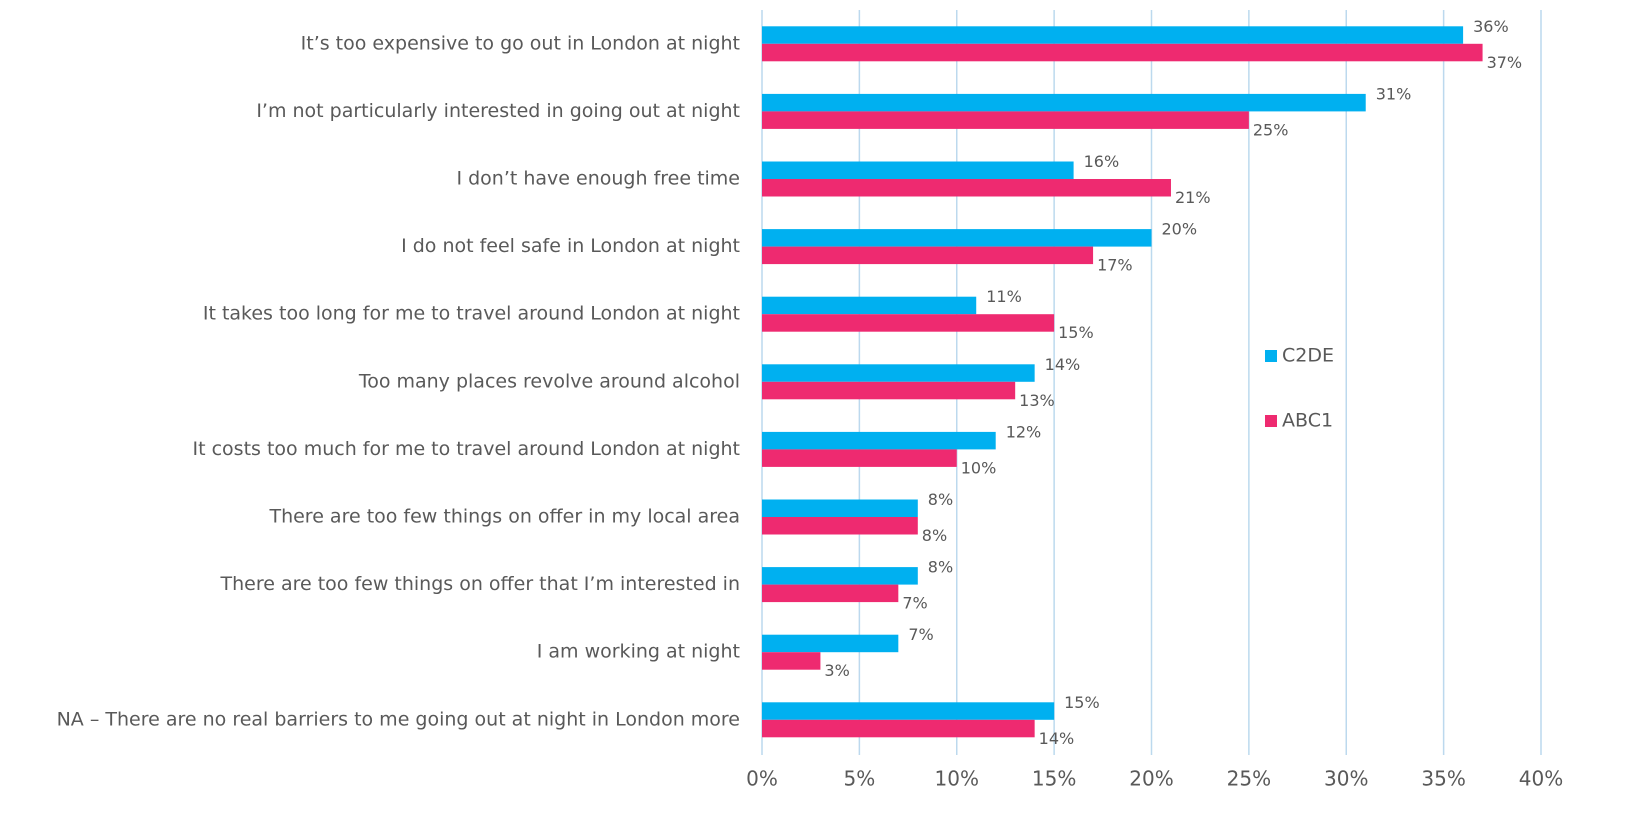  I want to click on data-label: 37%, so click(1505, 62).